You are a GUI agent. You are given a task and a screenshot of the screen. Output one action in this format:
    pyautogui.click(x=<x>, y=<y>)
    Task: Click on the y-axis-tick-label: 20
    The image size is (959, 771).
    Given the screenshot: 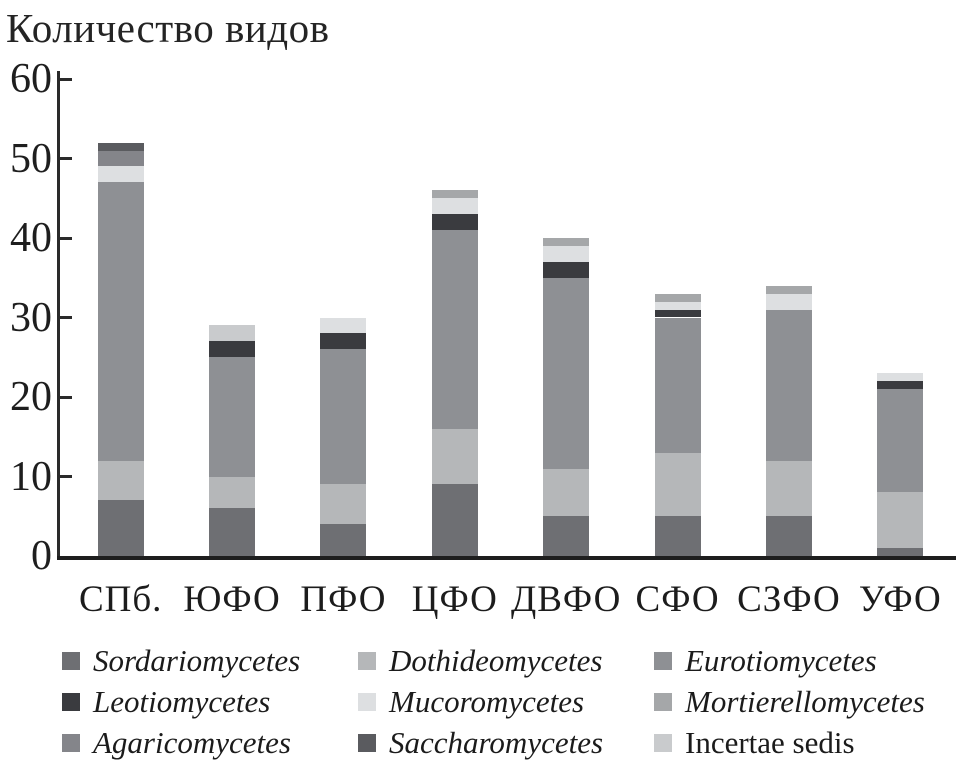 What is the action you would take?
    pyautogui.click(x=31, y=397)
    